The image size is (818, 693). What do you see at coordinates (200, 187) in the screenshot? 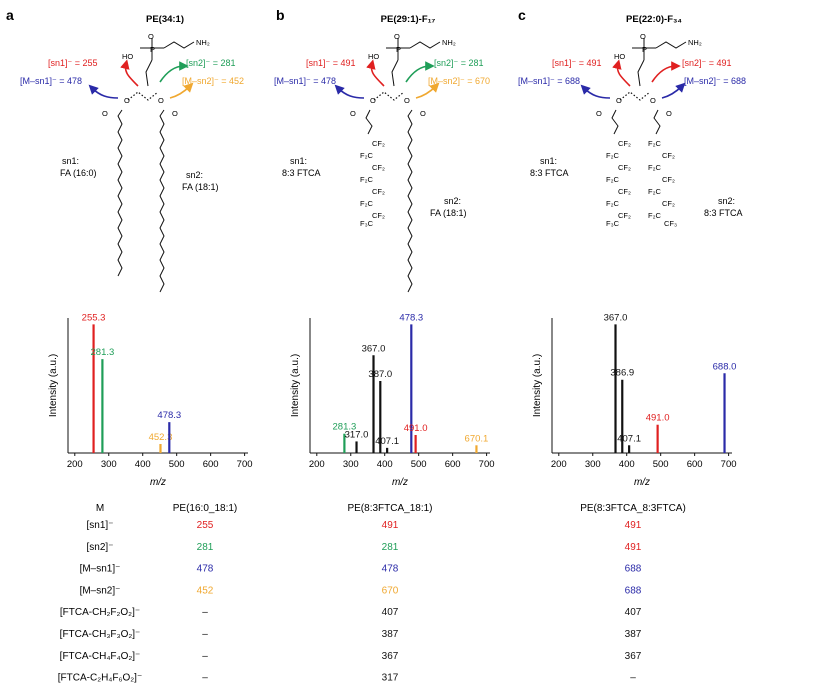
I see `panel-a-sn2-chain-name: FA (18:1)` at bounding box center [200, 187].